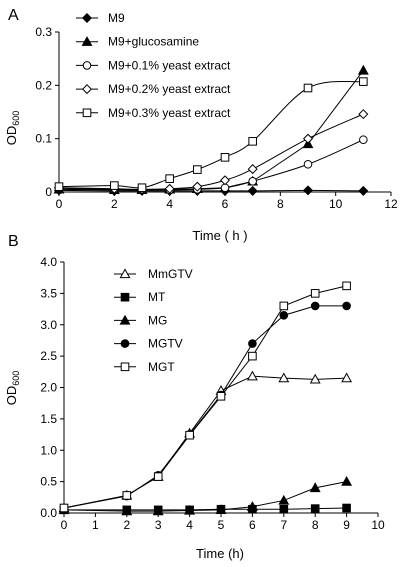 The width and height of the screenshot is (400, 569). I want to click on panel-a-x-tick-label: 0, so click(59, 204).